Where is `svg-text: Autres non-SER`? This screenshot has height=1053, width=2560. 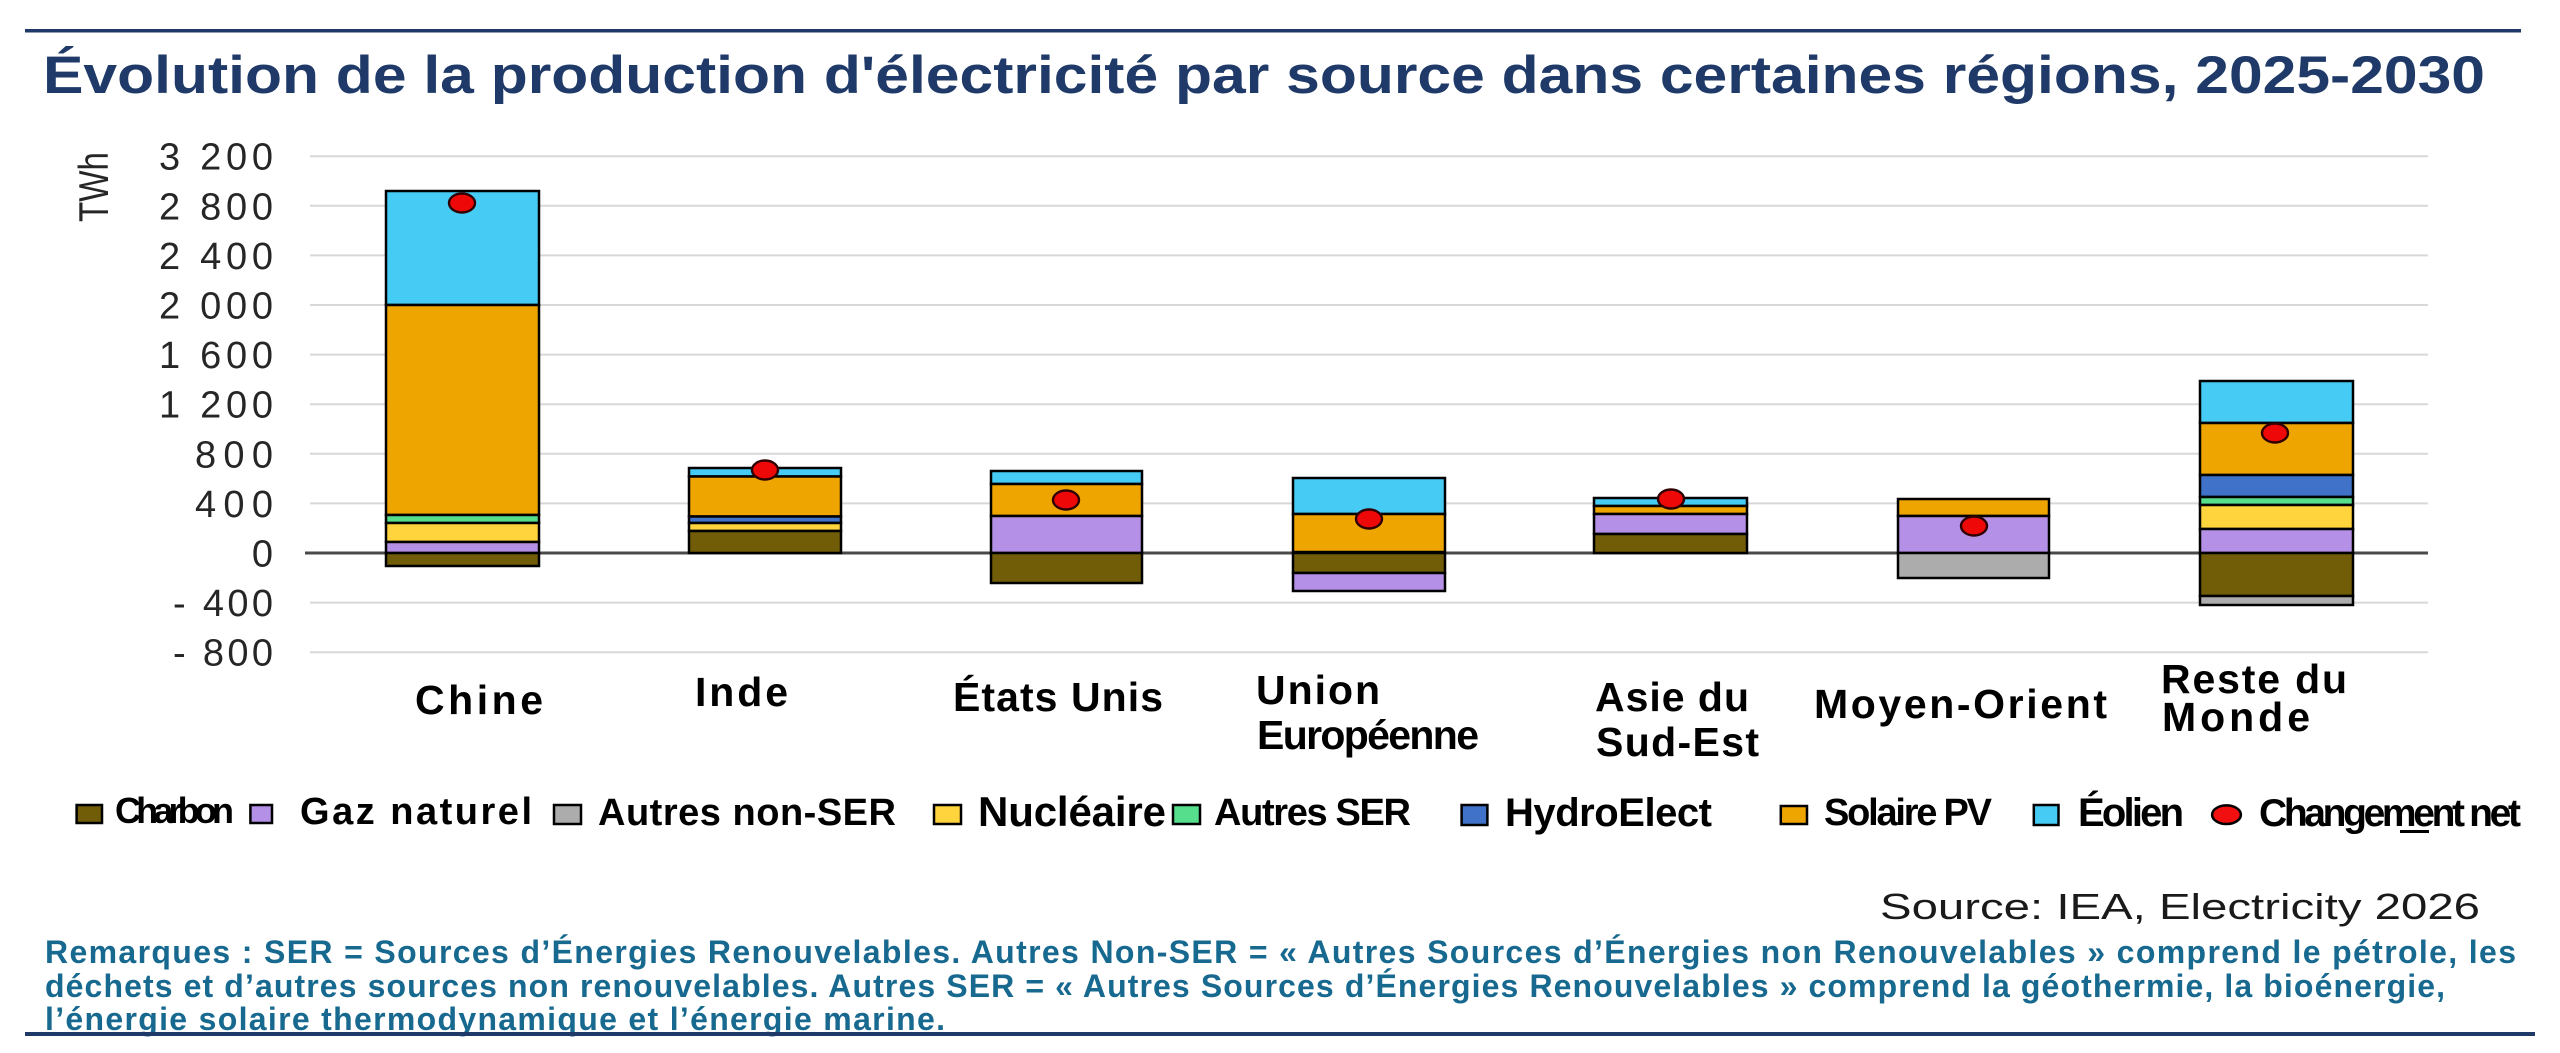
svg-text: Autres non-SER is located at coordinates (747, 813).